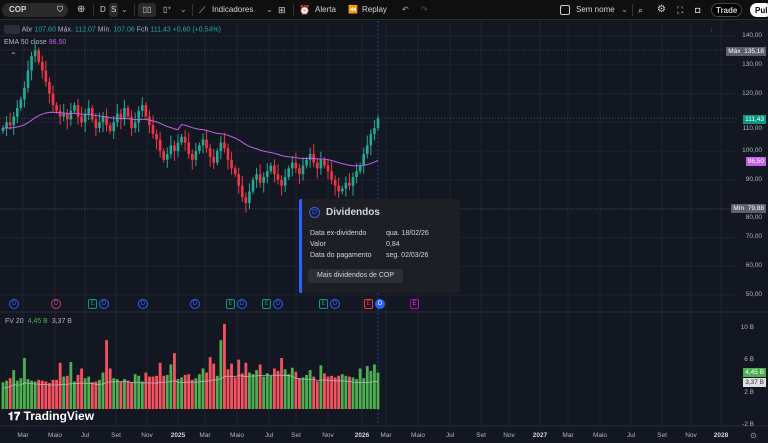 Image resolution: width=768 pixels, height=443 pixels. I want to click on fullscreen-icon: ⛶, so click(680, 10).